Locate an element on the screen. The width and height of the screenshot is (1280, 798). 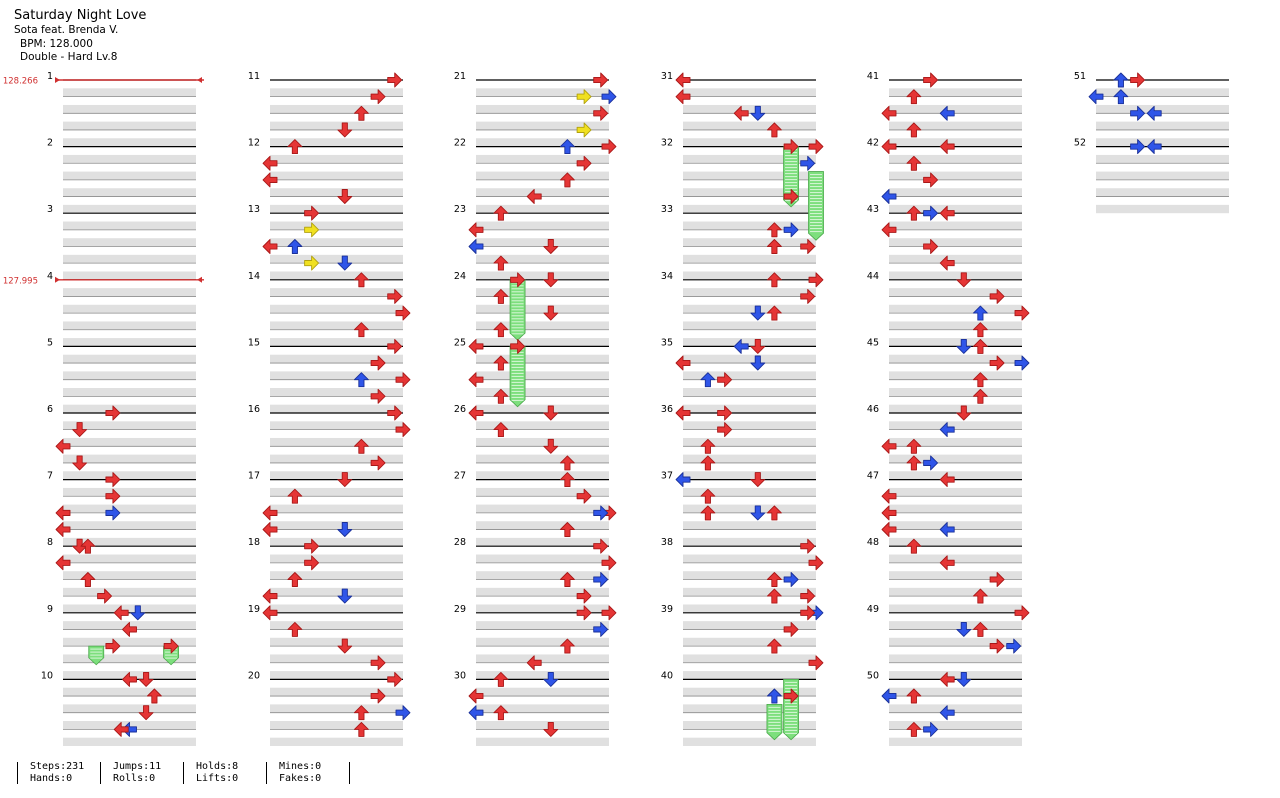
stat-jumps: Jumps:11 is located at coordinates (137, 766).